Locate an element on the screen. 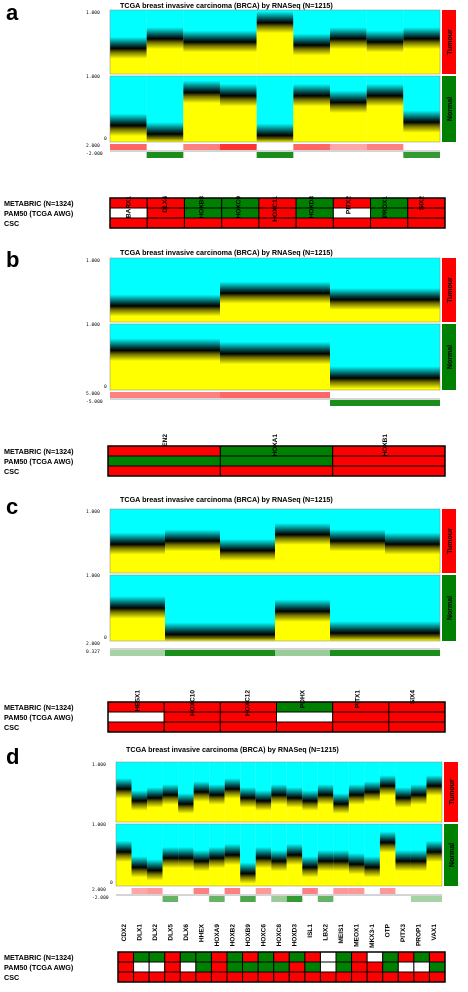 The height and width of the screenshot is (992, 468). panel-label: b is located at coordinates (12, 259).